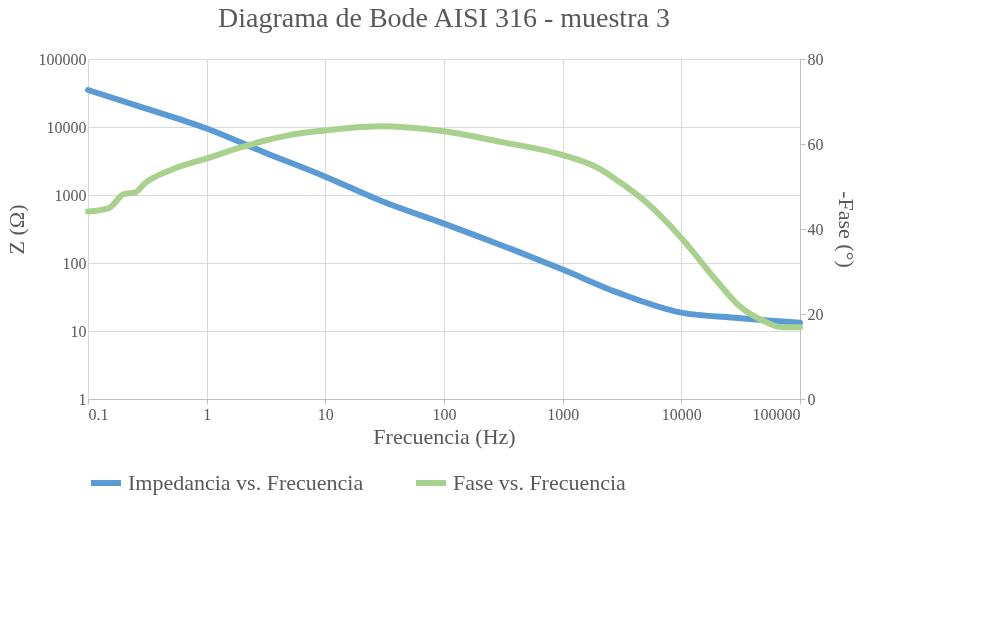  What do you see at coordinates (246, 482) in the screenshot?
I see `legend-label: Impedancia vs. Frecuencia` at bounding box center [246, 482].